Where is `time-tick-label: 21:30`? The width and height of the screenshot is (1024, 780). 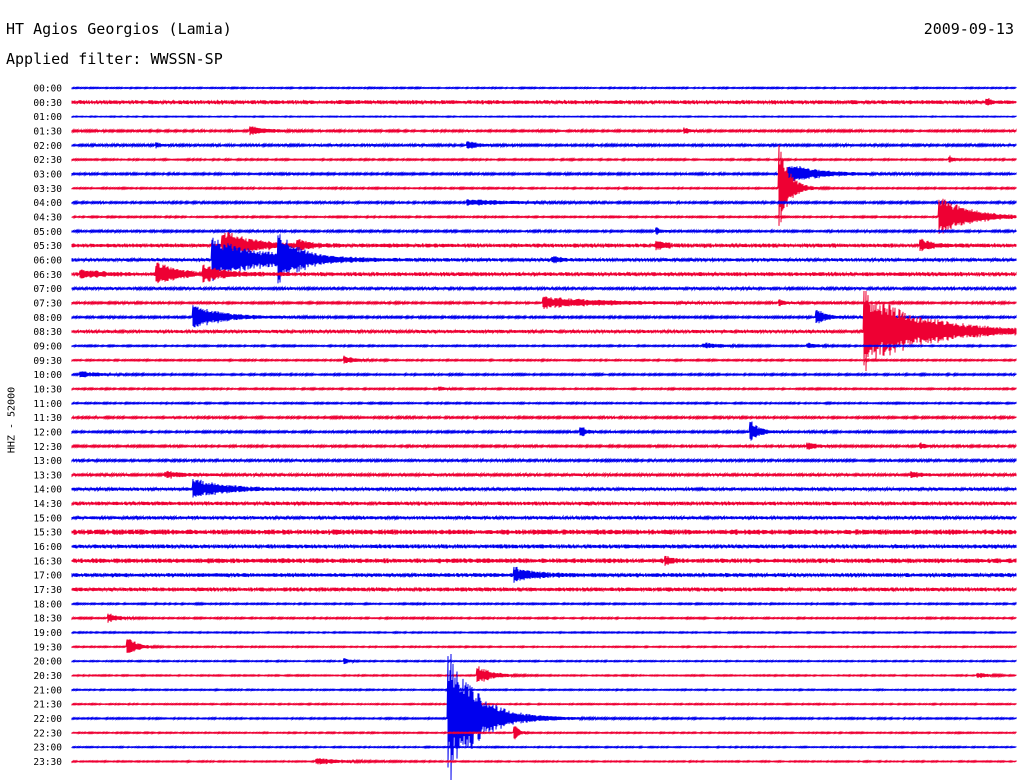
time-tick-label: 21:30 is located at coordinates (47, 705).